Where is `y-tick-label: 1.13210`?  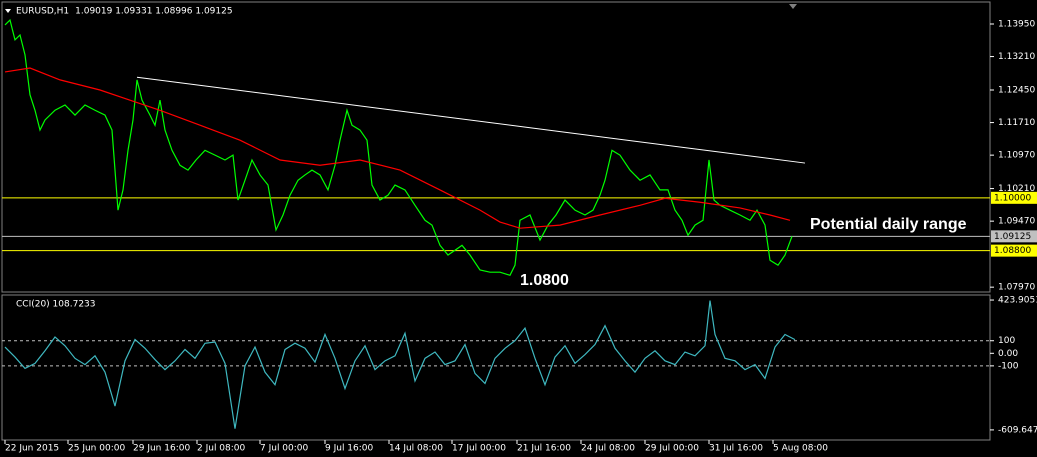 y-tick-label: 1.13210 is located at coordinates (1016, 57).